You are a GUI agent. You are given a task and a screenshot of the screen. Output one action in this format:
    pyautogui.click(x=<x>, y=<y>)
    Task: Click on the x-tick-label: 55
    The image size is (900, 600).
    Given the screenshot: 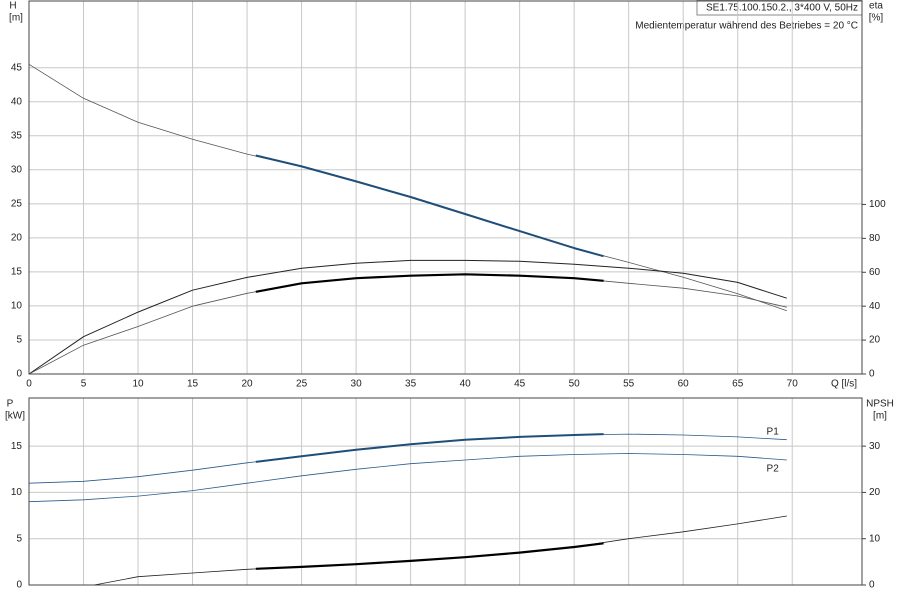 What is the action you would take?
    pyautogui.click(x=629, y=384)
    